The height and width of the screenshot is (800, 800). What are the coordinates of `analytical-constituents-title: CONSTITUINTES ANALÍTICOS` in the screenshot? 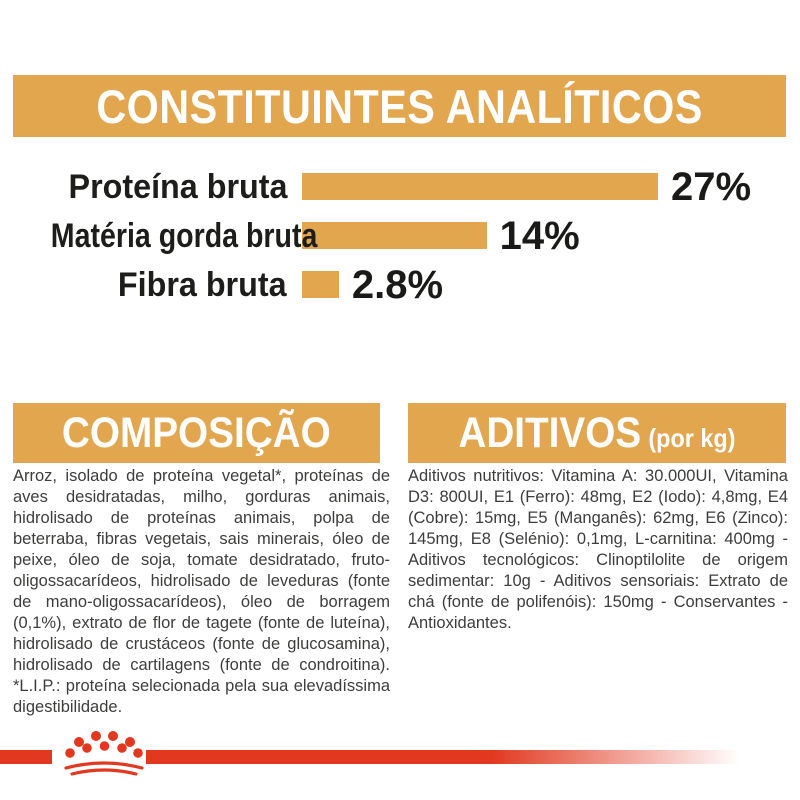 It's located at (399, 106).